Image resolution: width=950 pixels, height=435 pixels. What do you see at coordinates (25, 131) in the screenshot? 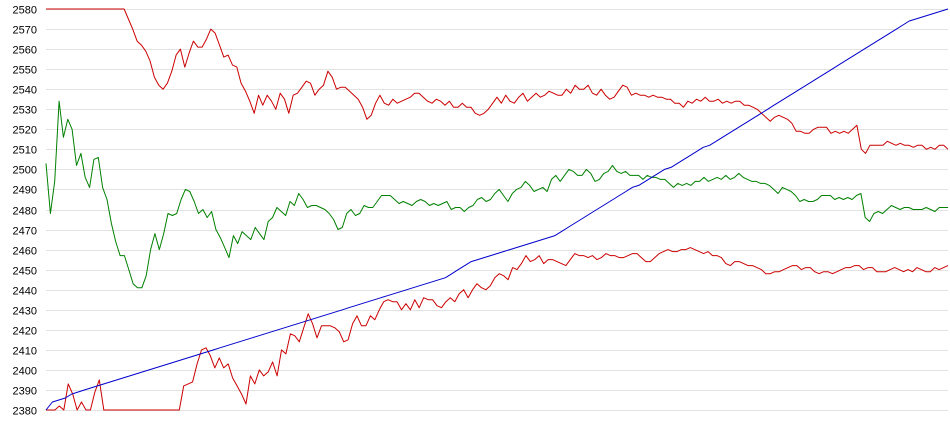
I see `y-tick-label: 2520` at bounding box center [25, 131].